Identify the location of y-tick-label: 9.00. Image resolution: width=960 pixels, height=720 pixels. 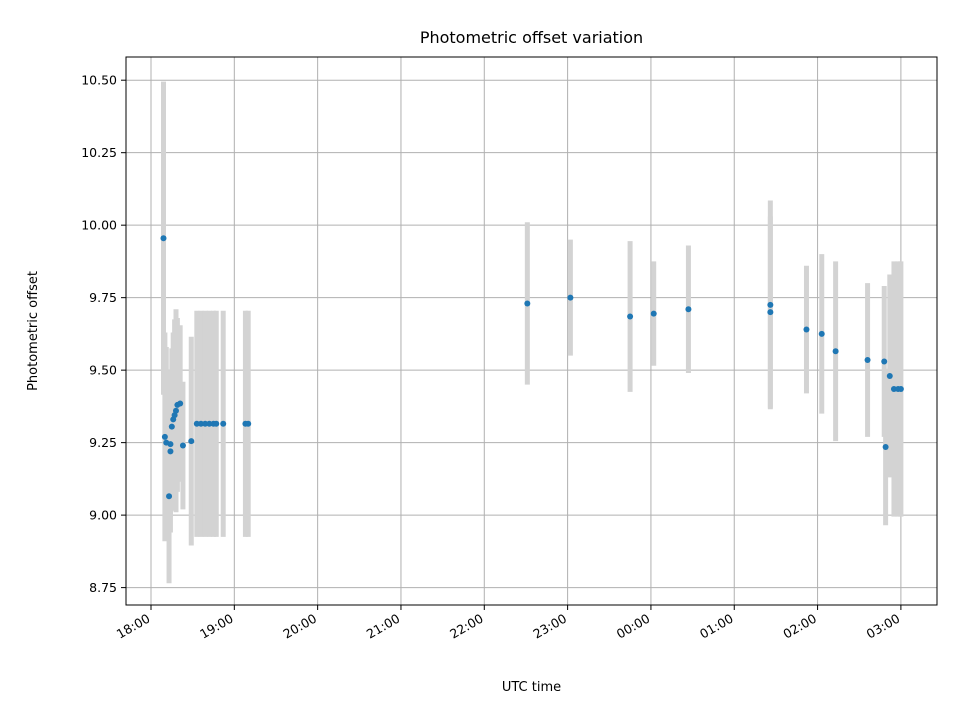
(103, 515).